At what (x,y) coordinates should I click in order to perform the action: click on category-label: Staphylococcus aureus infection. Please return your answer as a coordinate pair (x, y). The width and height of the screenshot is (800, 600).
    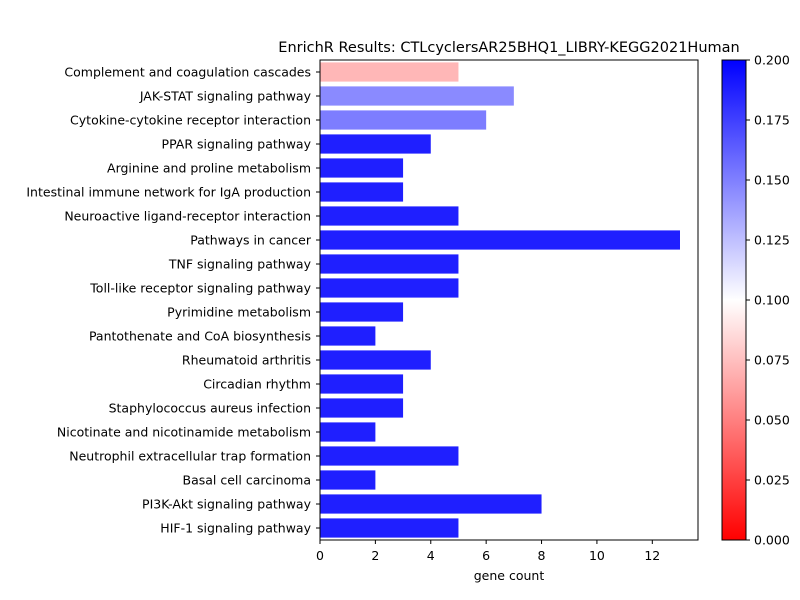
    Looking at the image, I should click on (210, 408).